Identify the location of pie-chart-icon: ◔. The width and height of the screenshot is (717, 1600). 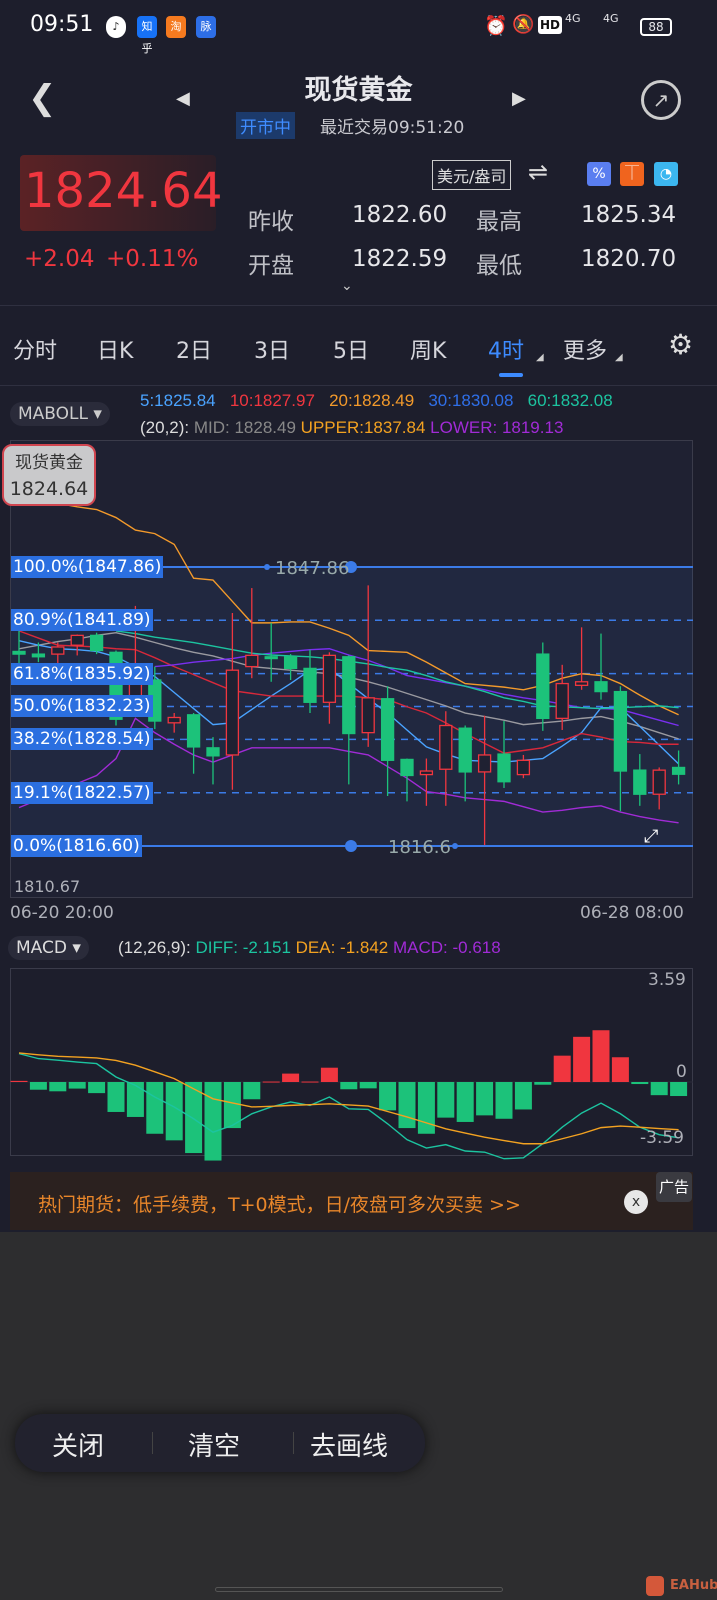
(666, 174).